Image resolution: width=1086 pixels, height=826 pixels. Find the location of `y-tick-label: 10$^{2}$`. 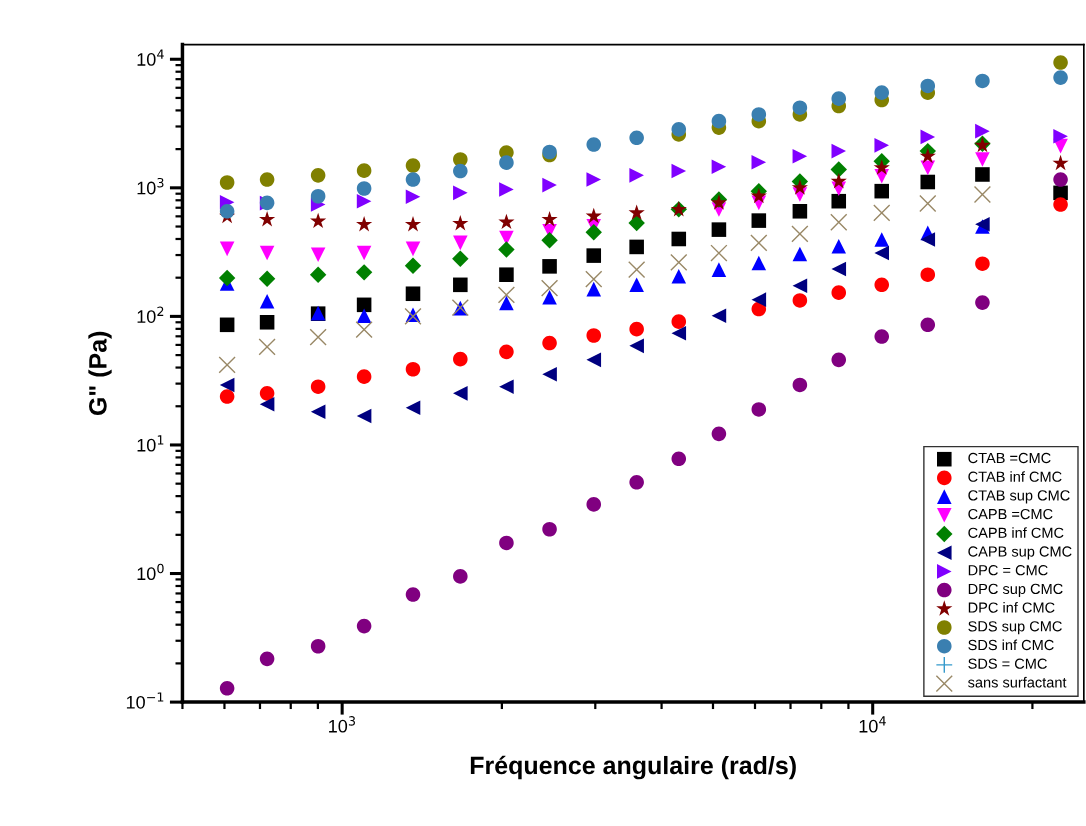

y-tick-label: 10$^{2}$ is located at coordinates (150, 314).